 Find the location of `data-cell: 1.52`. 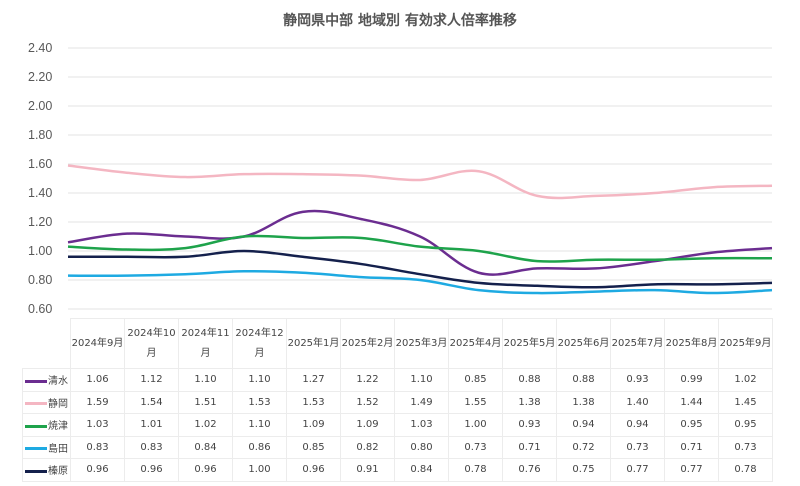

data-cell: 1.52 is located at coordinates (367, 402).